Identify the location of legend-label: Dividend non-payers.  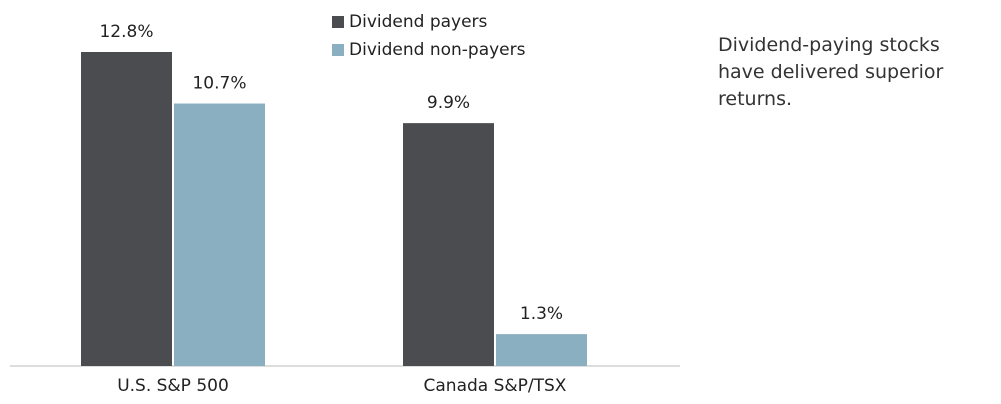
(437, 50).